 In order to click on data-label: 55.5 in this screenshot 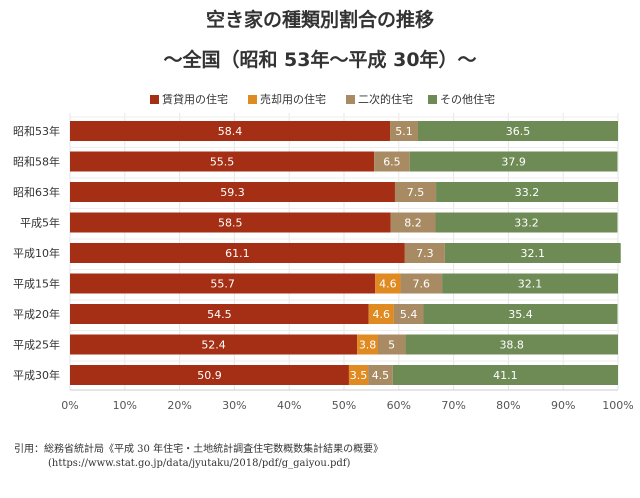, I will do `click(222, 162)`.